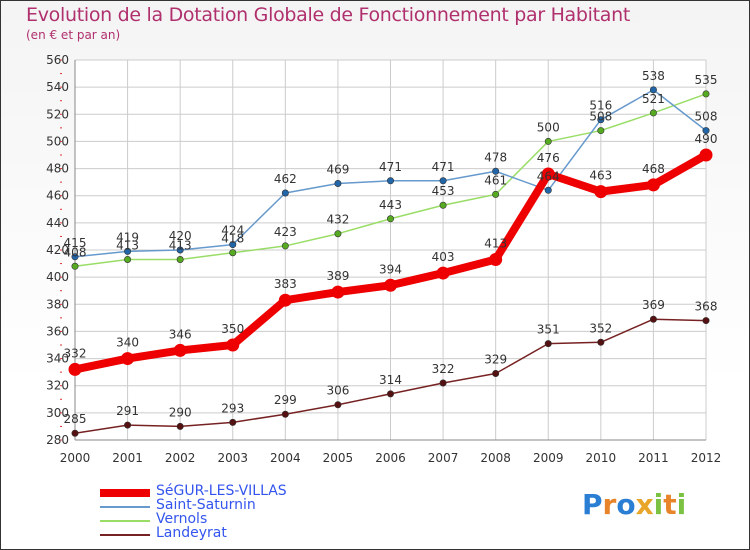 The image size is (750, 550). Describe the element at coordinates (75, 353) in the screenshot. I see `data-label: 332` at that location.